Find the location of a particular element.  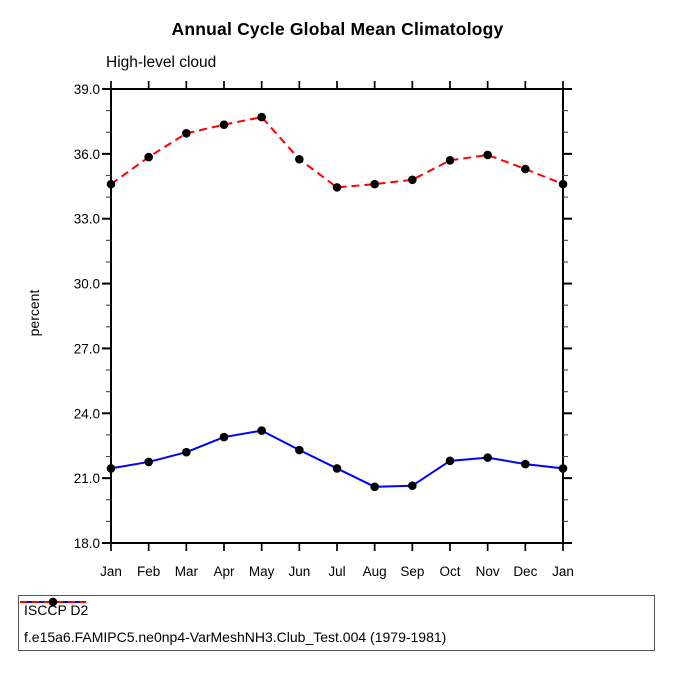

x-tick-label: Dec is located at coordinates (525, 571).